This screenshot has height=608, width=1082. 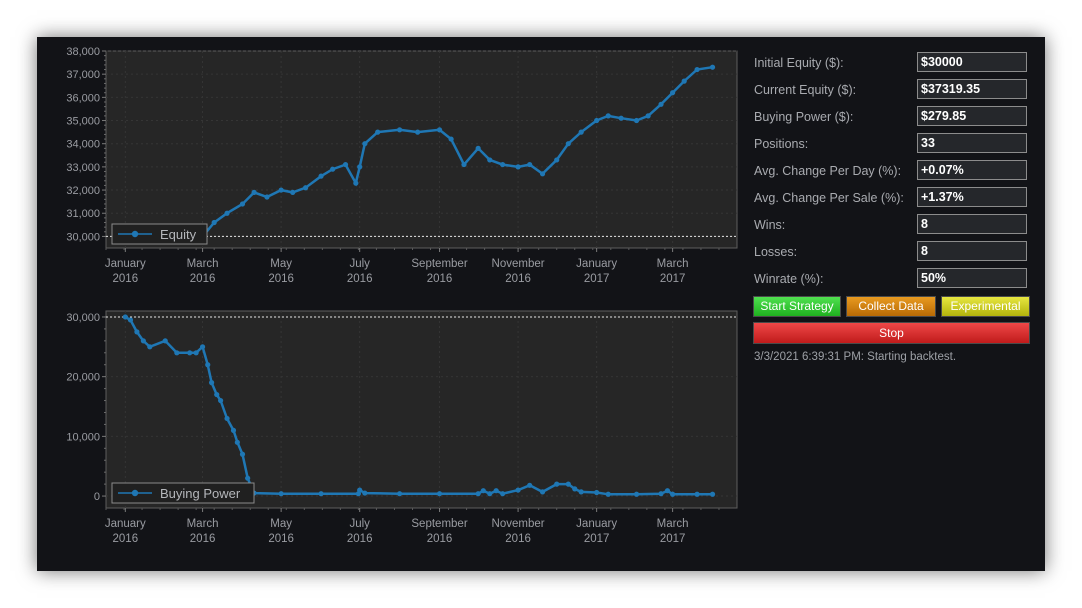 I want to click on wins-field: 8, so click(x=972, y=224).